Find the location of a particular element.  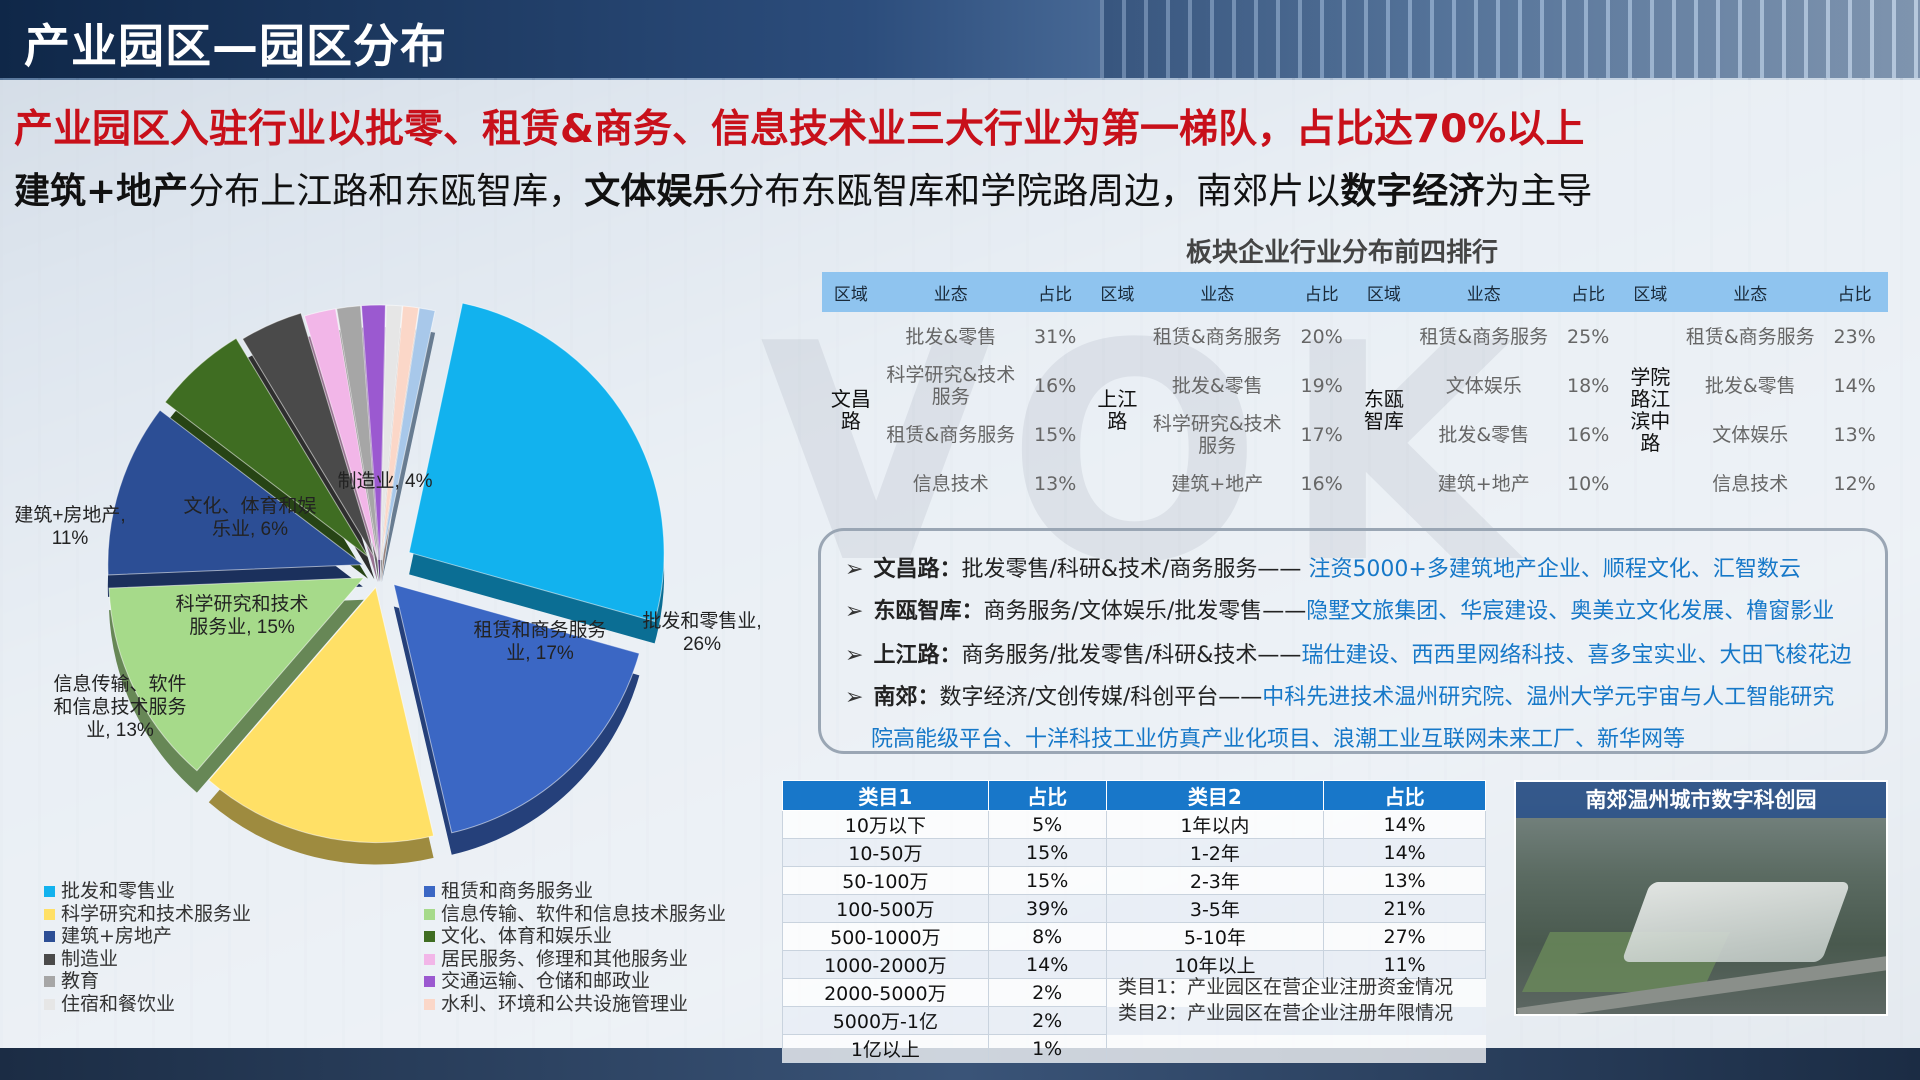

subline-text-1: 分布上江路和东瓯智库， is located at coordinates (386, 191).